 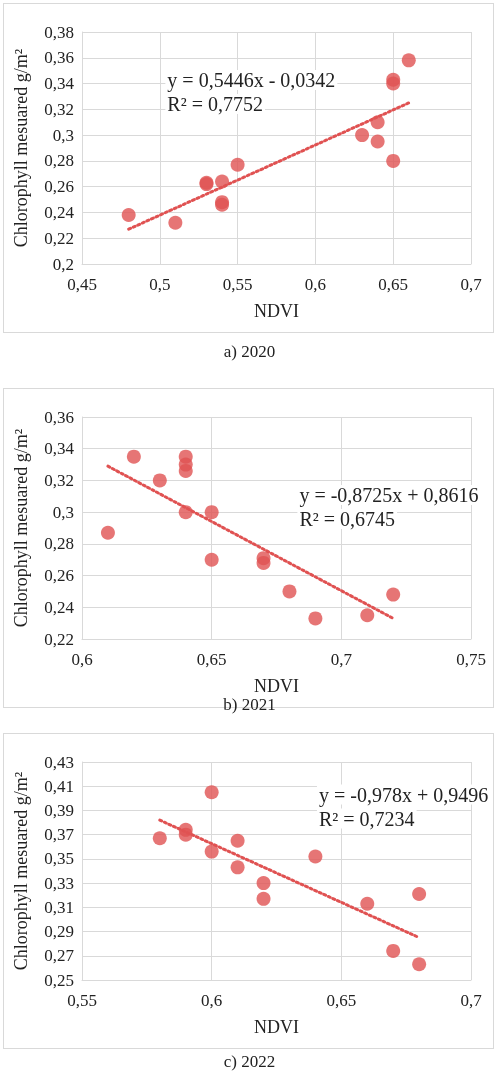 I want to click on annotation: R² = 0,7752, so click(x=215, y=104).